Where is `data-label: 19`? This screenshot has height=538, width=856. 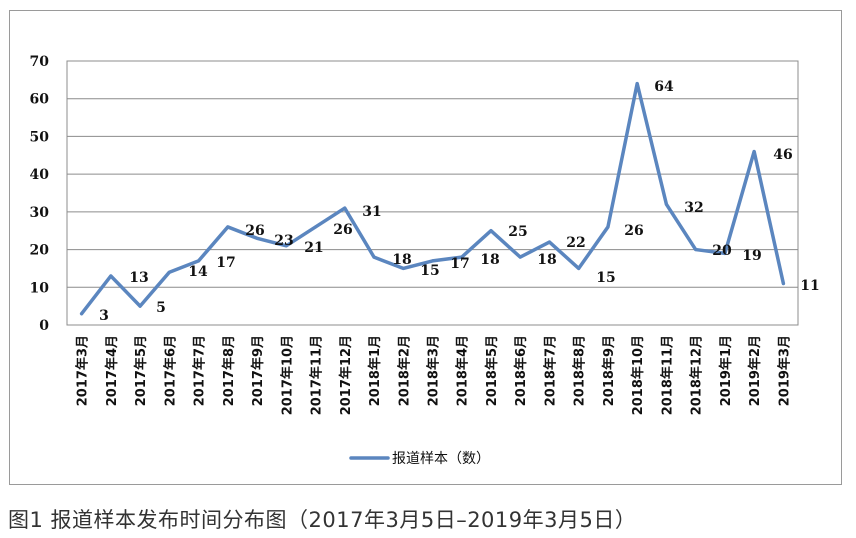
data-label: 19 is located at coordinates (751, 256).